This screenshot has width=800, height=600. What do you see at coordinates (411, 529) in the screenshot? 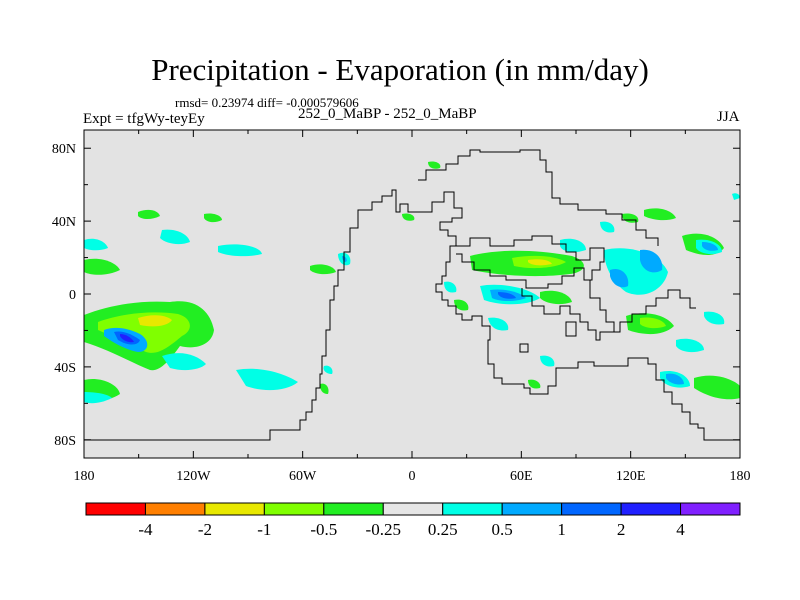
I see `colorbar-labels: -4 -2 -1 -0.5 -0.25 0.25 0.5 1 2 4` at bounding box center [411, 529].